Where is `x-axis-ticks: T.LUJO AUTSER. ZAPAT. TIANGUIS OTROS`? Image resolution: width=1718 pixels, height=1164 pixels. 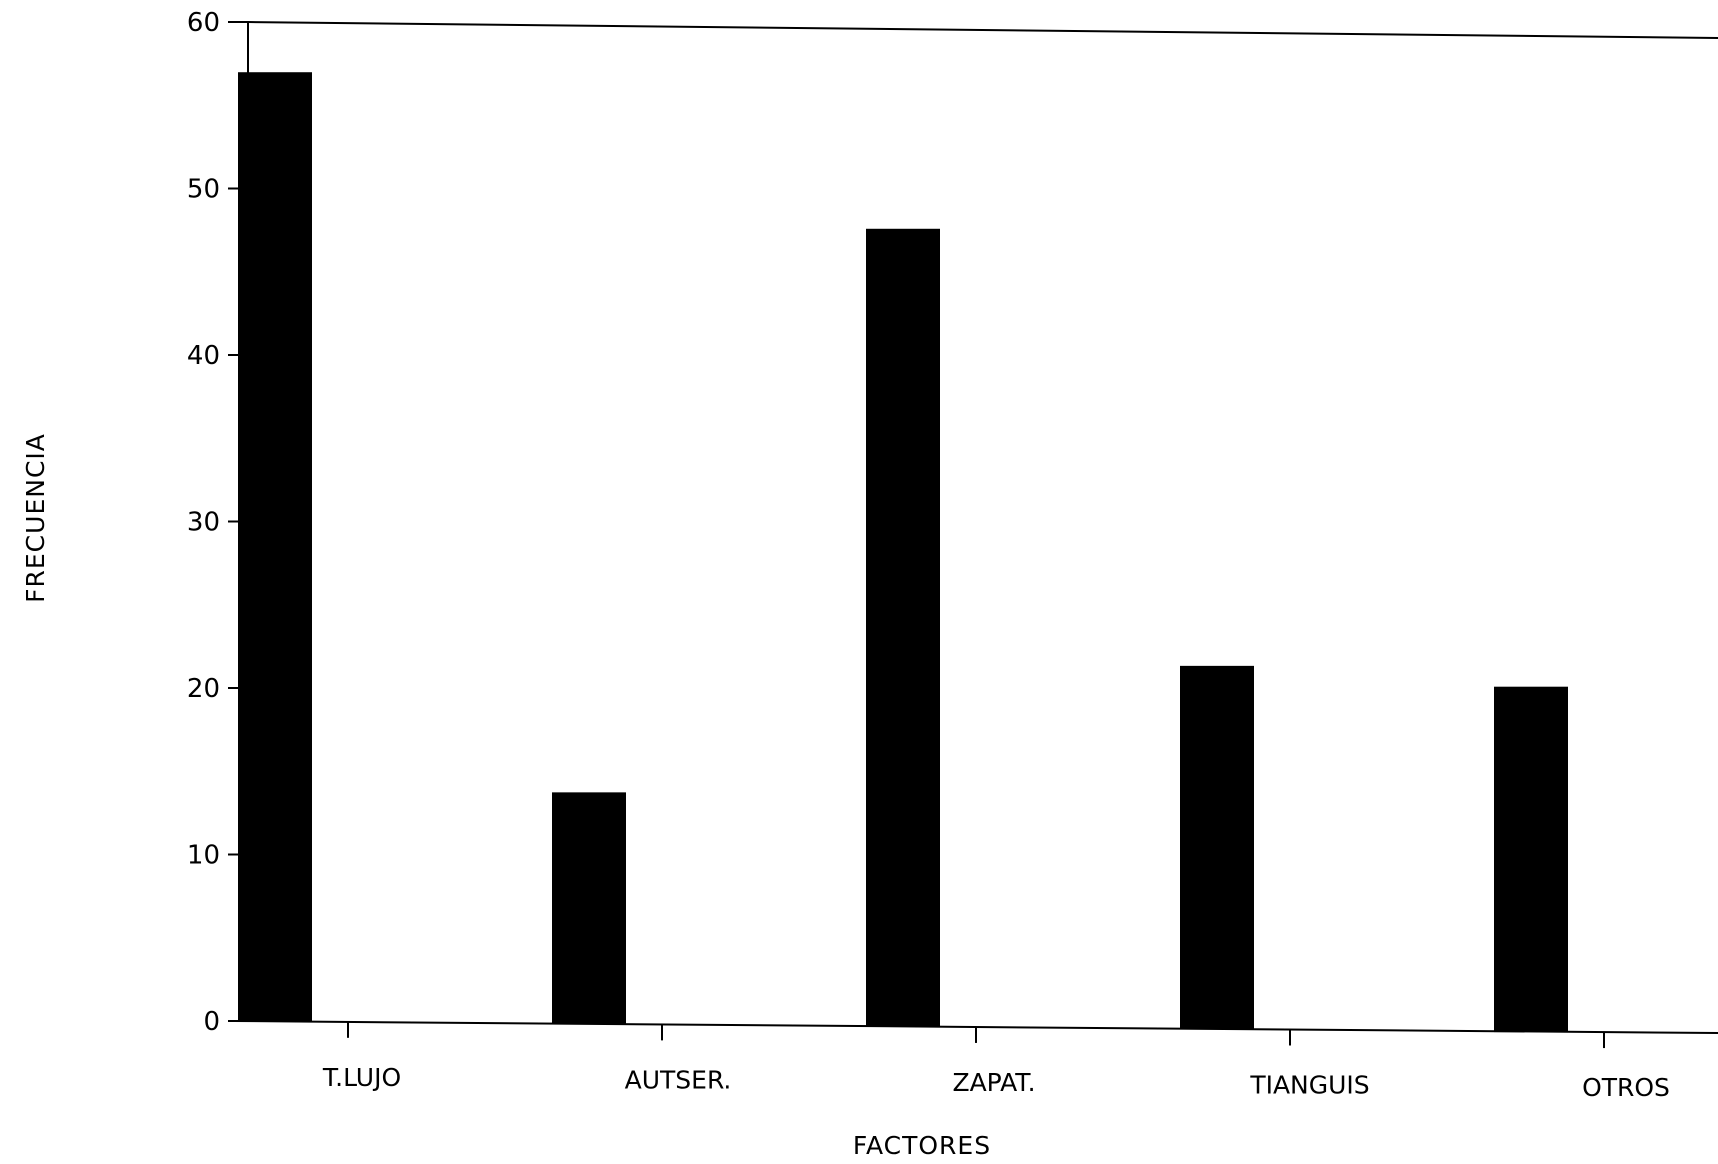
x-axis-ticks: T.LUJO AUTSER. ZAPAT. TIANGUIS OTROS is located at coordinates (996, 1061).